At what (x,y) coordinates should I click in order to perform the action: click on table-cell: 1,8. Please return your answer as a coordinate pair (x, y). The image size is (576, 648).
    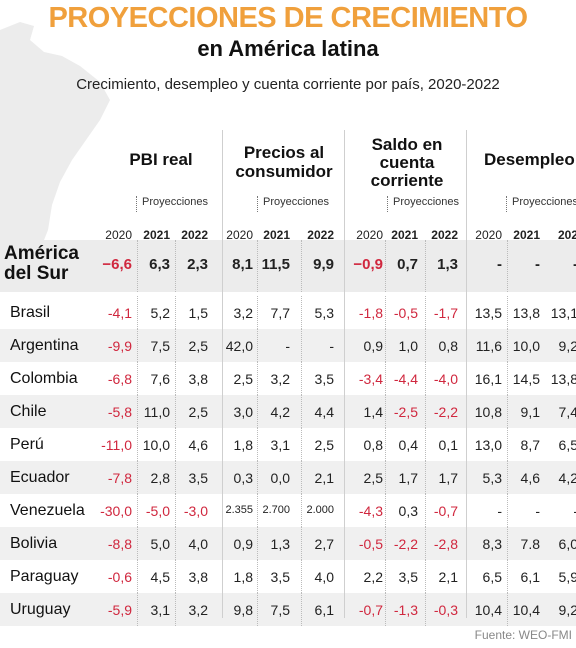
    Looking at the image, I should click on (243, 445).